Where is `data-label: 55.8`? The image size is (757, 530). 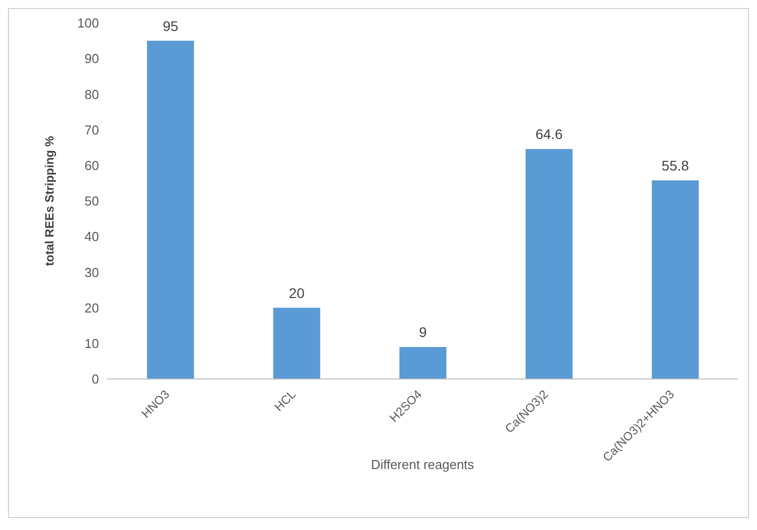 data-label: 55.8 is located at coordinates (676, 165).